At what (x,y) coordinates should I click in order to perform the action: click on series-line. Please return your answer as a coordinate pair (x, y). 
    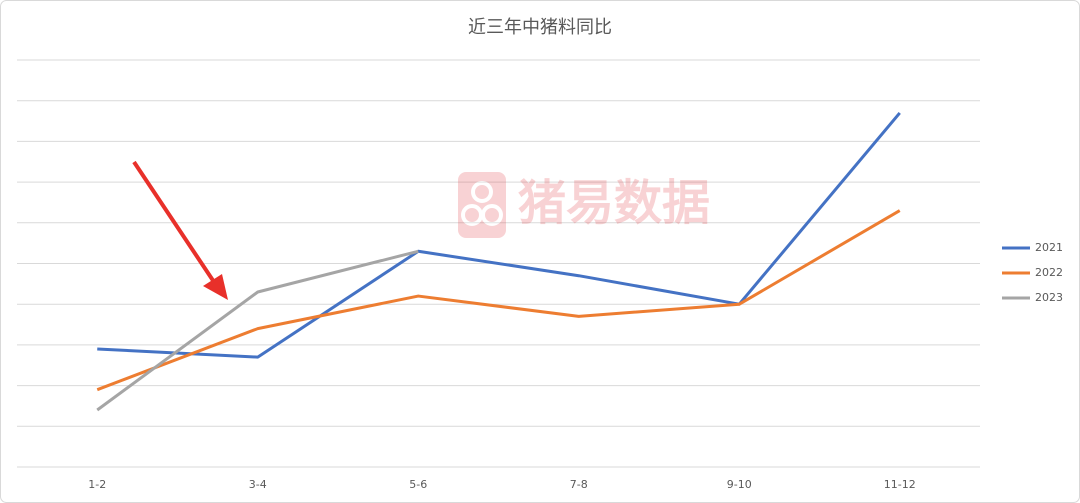
    Looking at the image, I should click on (257, 330).